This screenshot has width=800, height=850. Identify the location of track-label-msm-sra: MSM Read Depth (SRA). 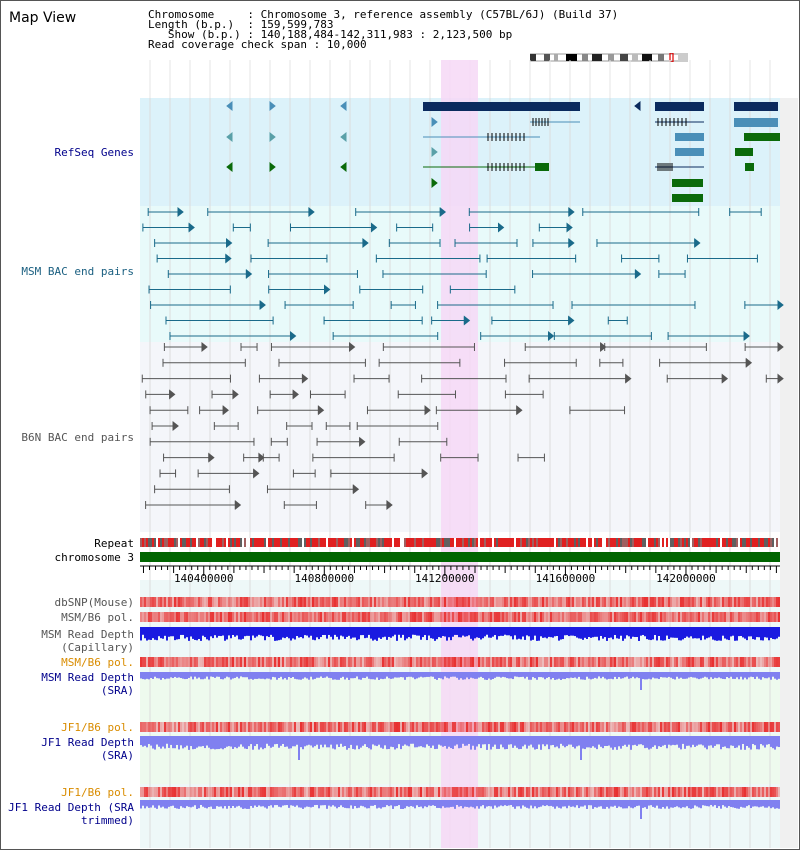
(87, 684).